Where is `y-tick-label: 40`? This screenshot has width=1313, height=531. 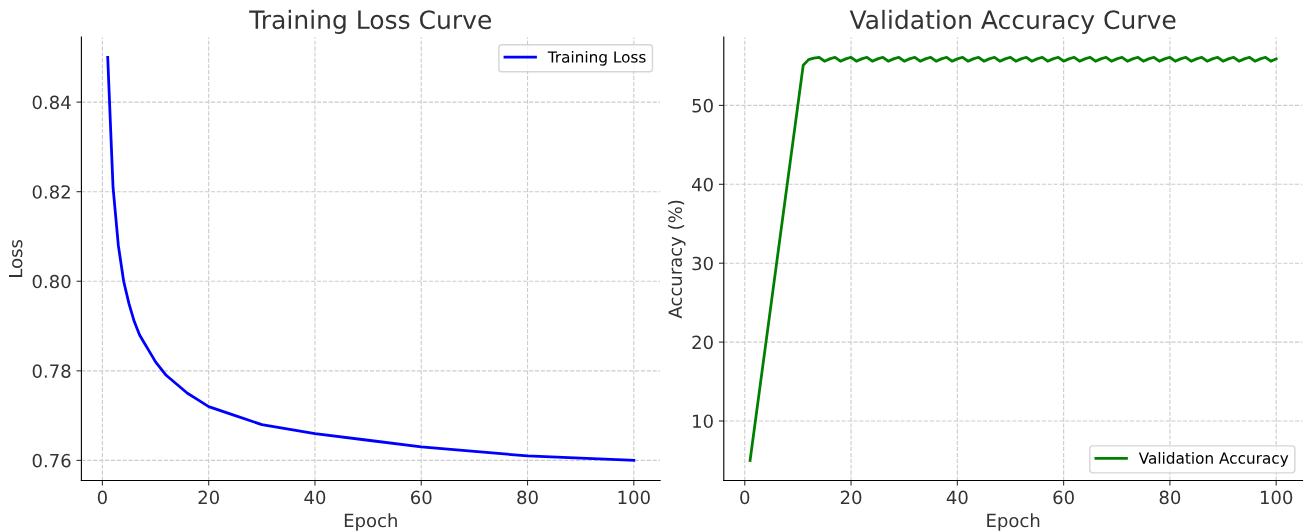 y-tick-label: 40 is located at coordinates (702, 184).